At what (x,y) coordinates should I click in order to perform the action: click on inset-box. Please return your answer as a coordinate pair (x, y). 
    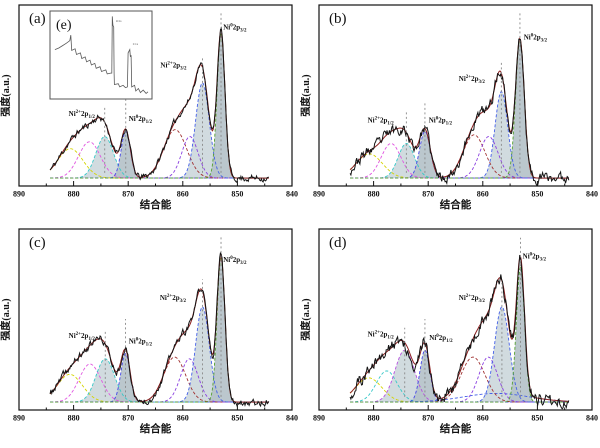
    Looking at the image, I should click on (101, 55).